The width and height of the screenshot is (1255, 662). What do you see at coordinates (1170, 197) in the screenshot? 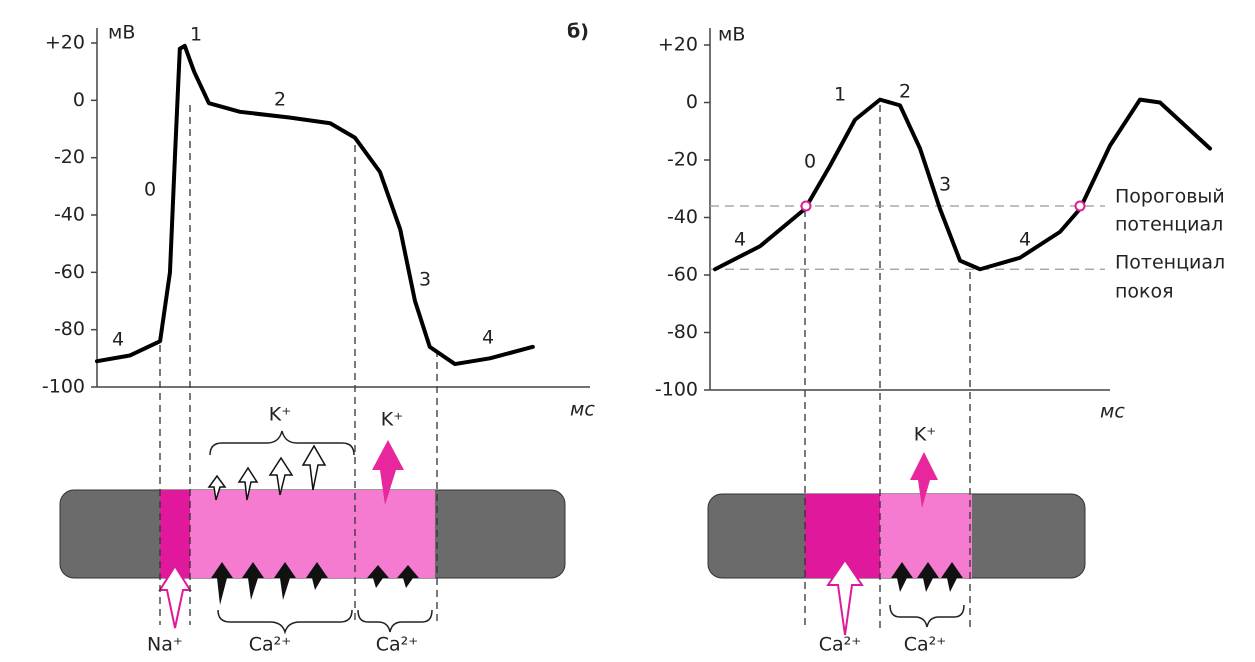
I see `annotation: Пороговый` at bounding box center [1170, 197].